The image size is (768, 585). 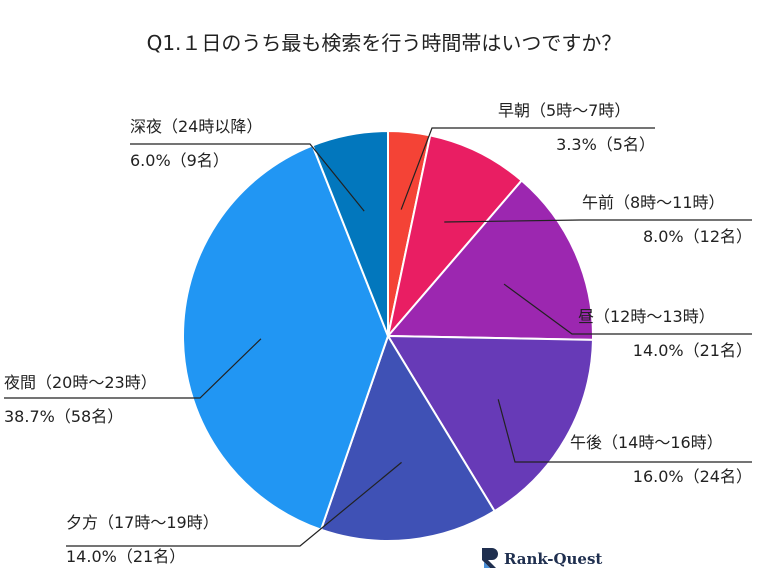 What do you see at coordinates (692, 350) in the screenshot?
I see `slice-value-label-3: 14.0%（21名）` at bounding box center [692, 350].